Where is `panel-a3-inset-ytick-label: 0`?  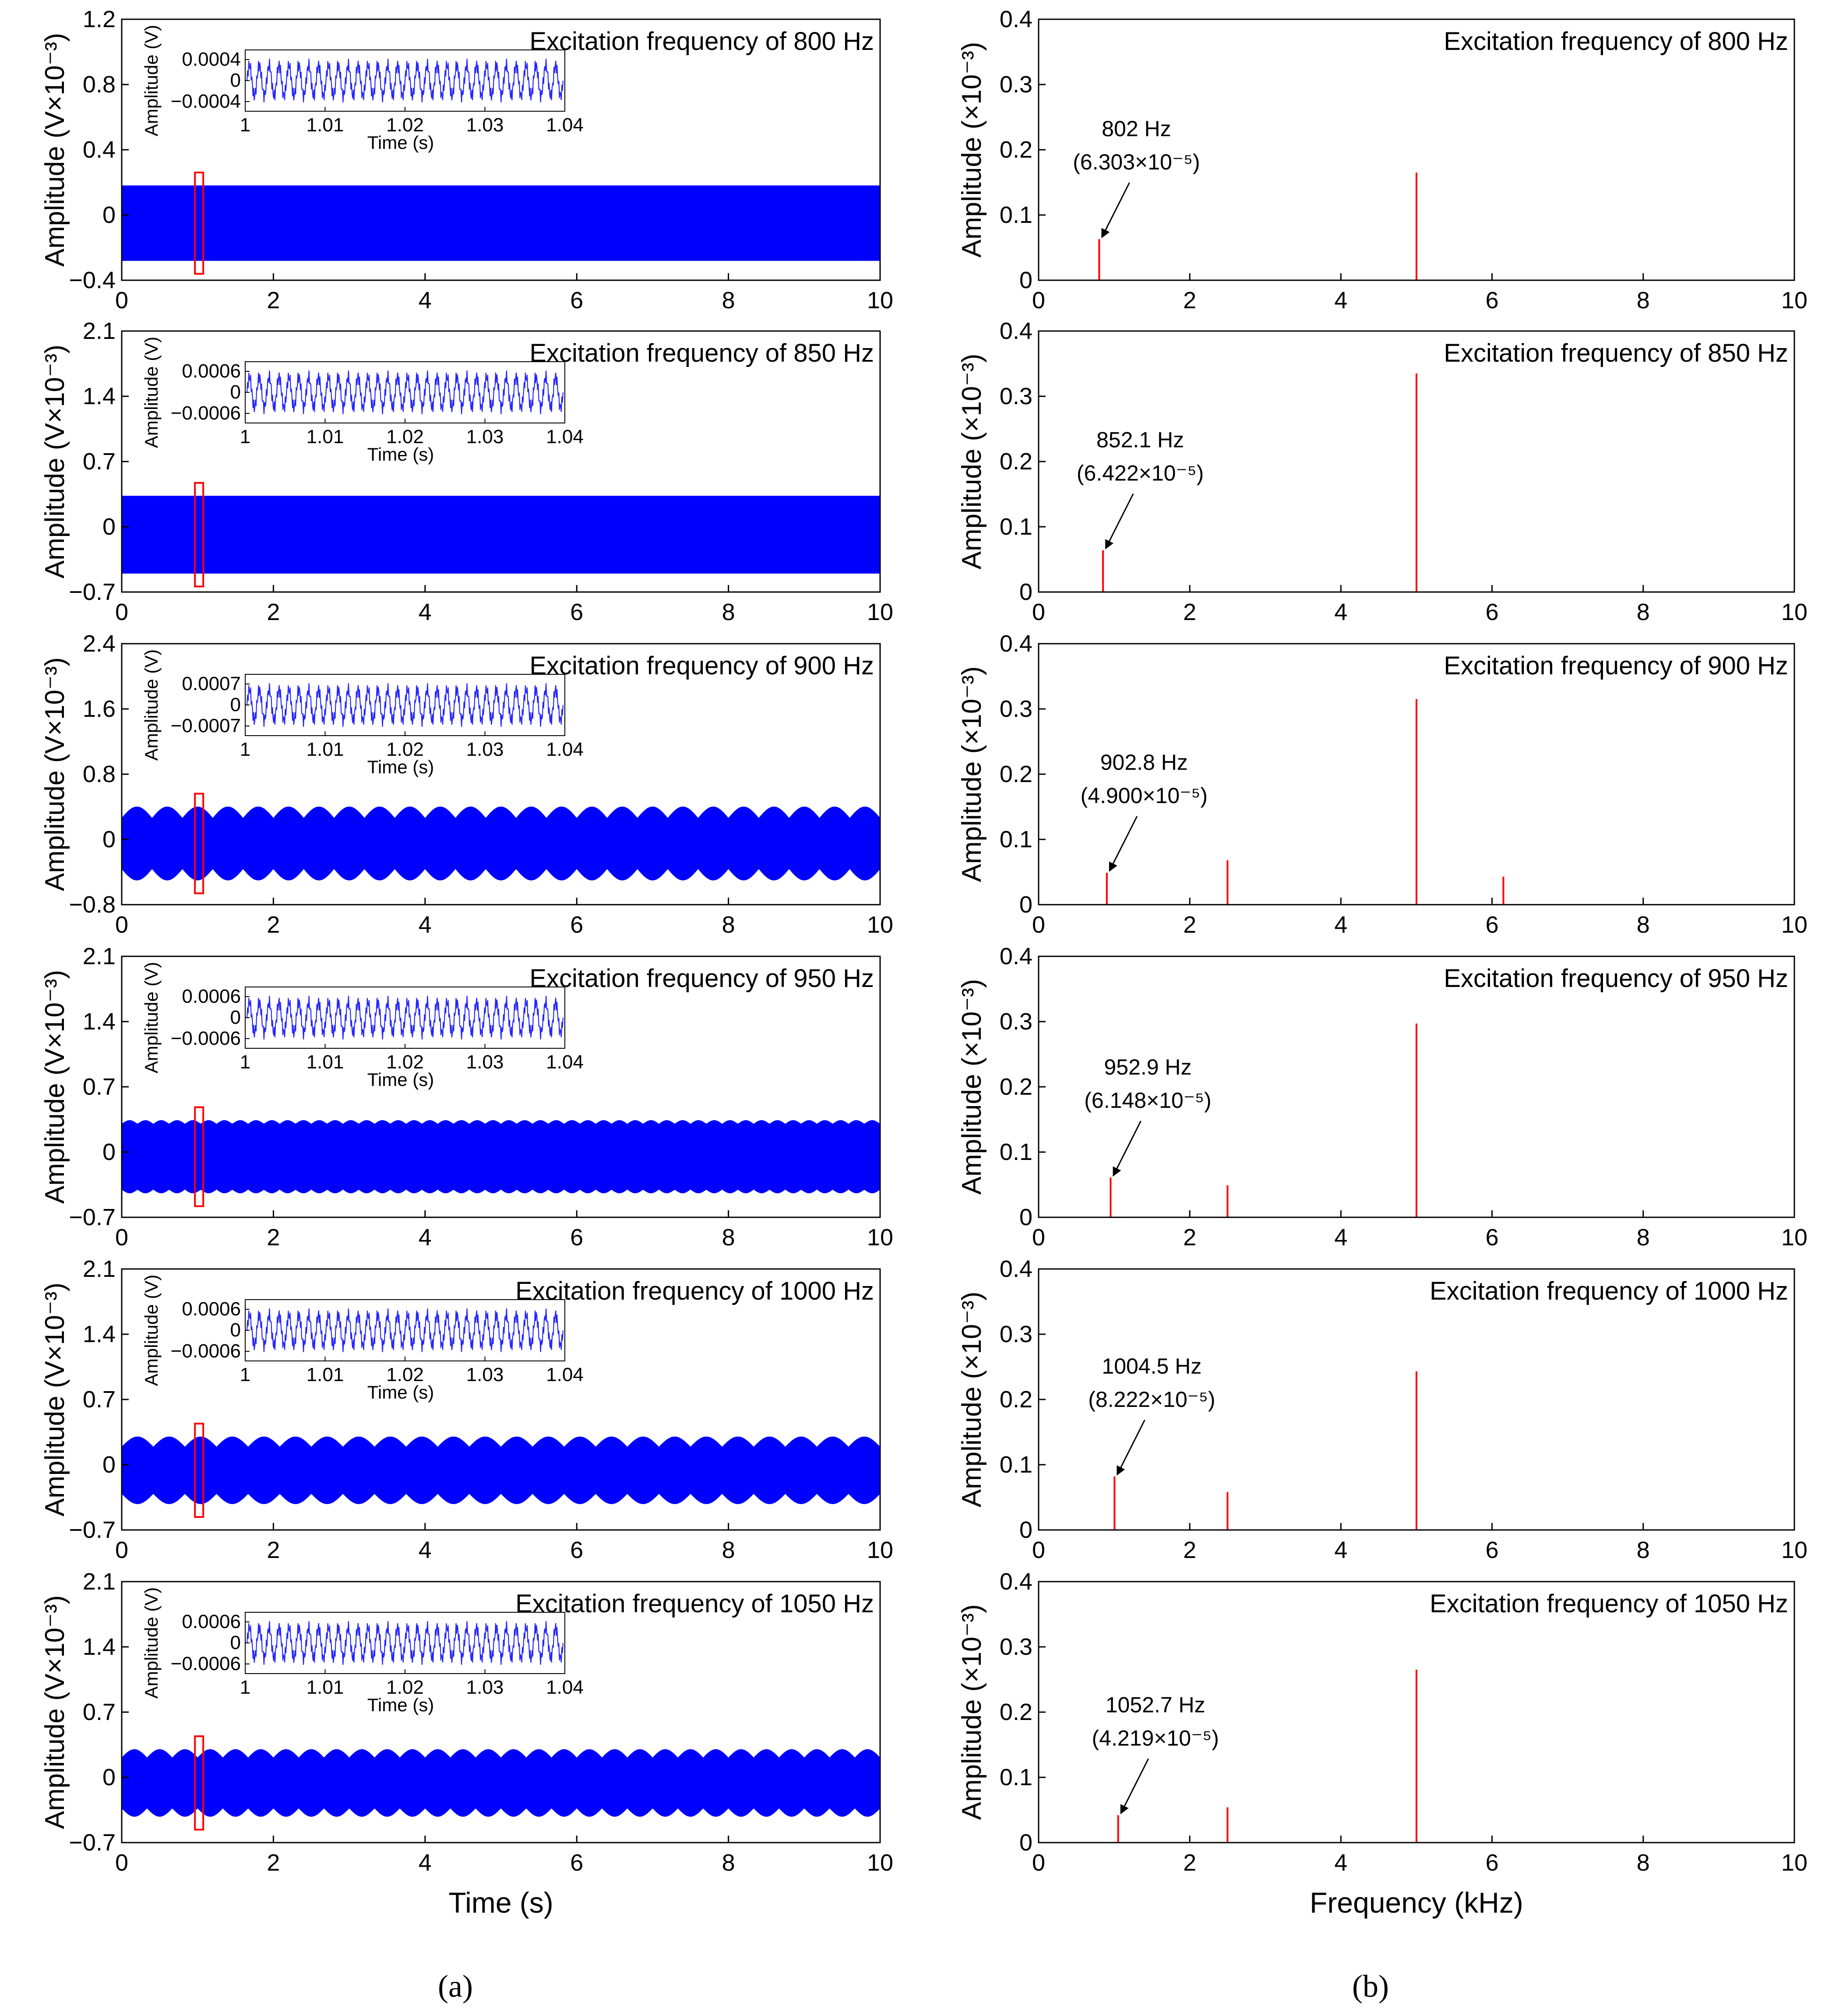 panel-a3-inset-ytick-label: 0 is located at coordinates (236, 704).